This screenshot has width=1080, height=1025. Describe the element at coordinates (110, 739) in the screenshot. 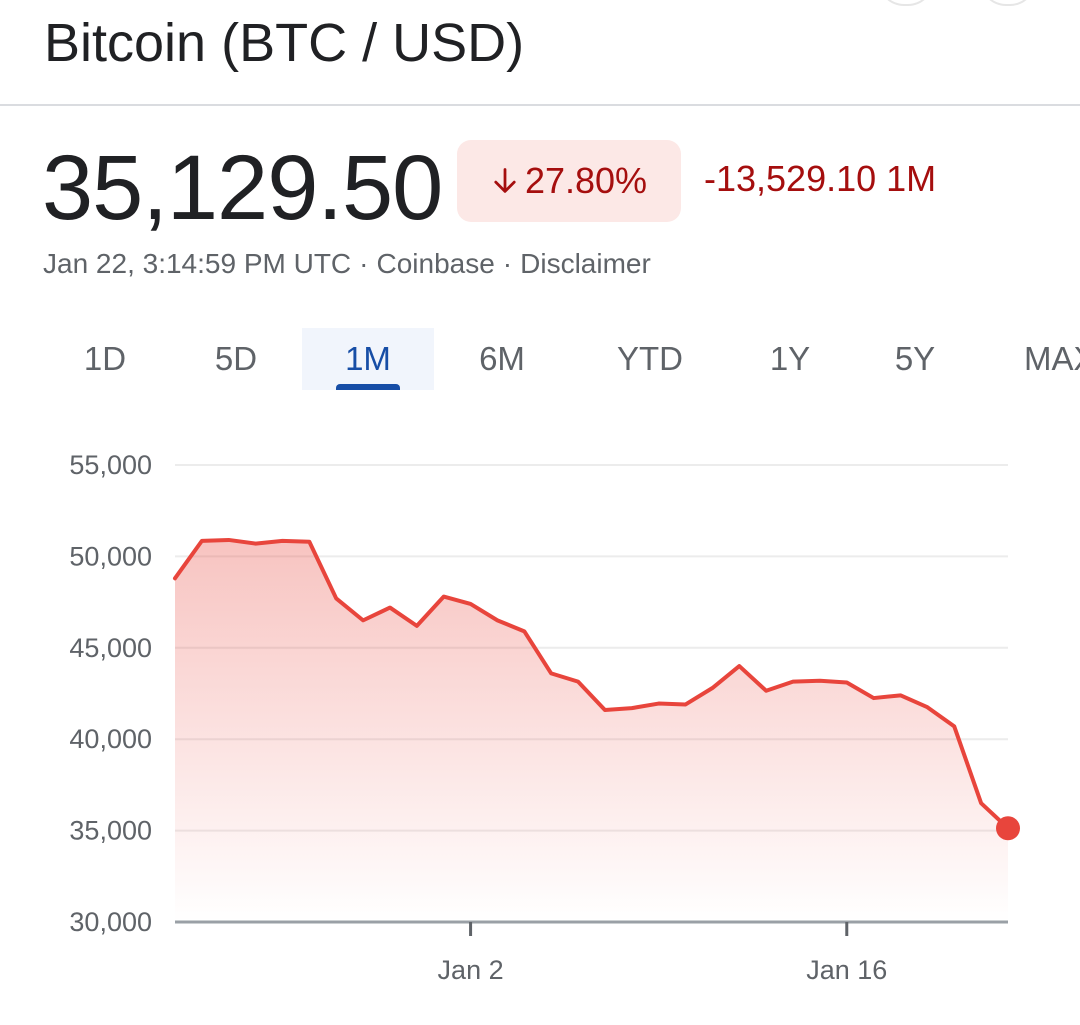

I see `y-tick-label: 40,000` at that location.